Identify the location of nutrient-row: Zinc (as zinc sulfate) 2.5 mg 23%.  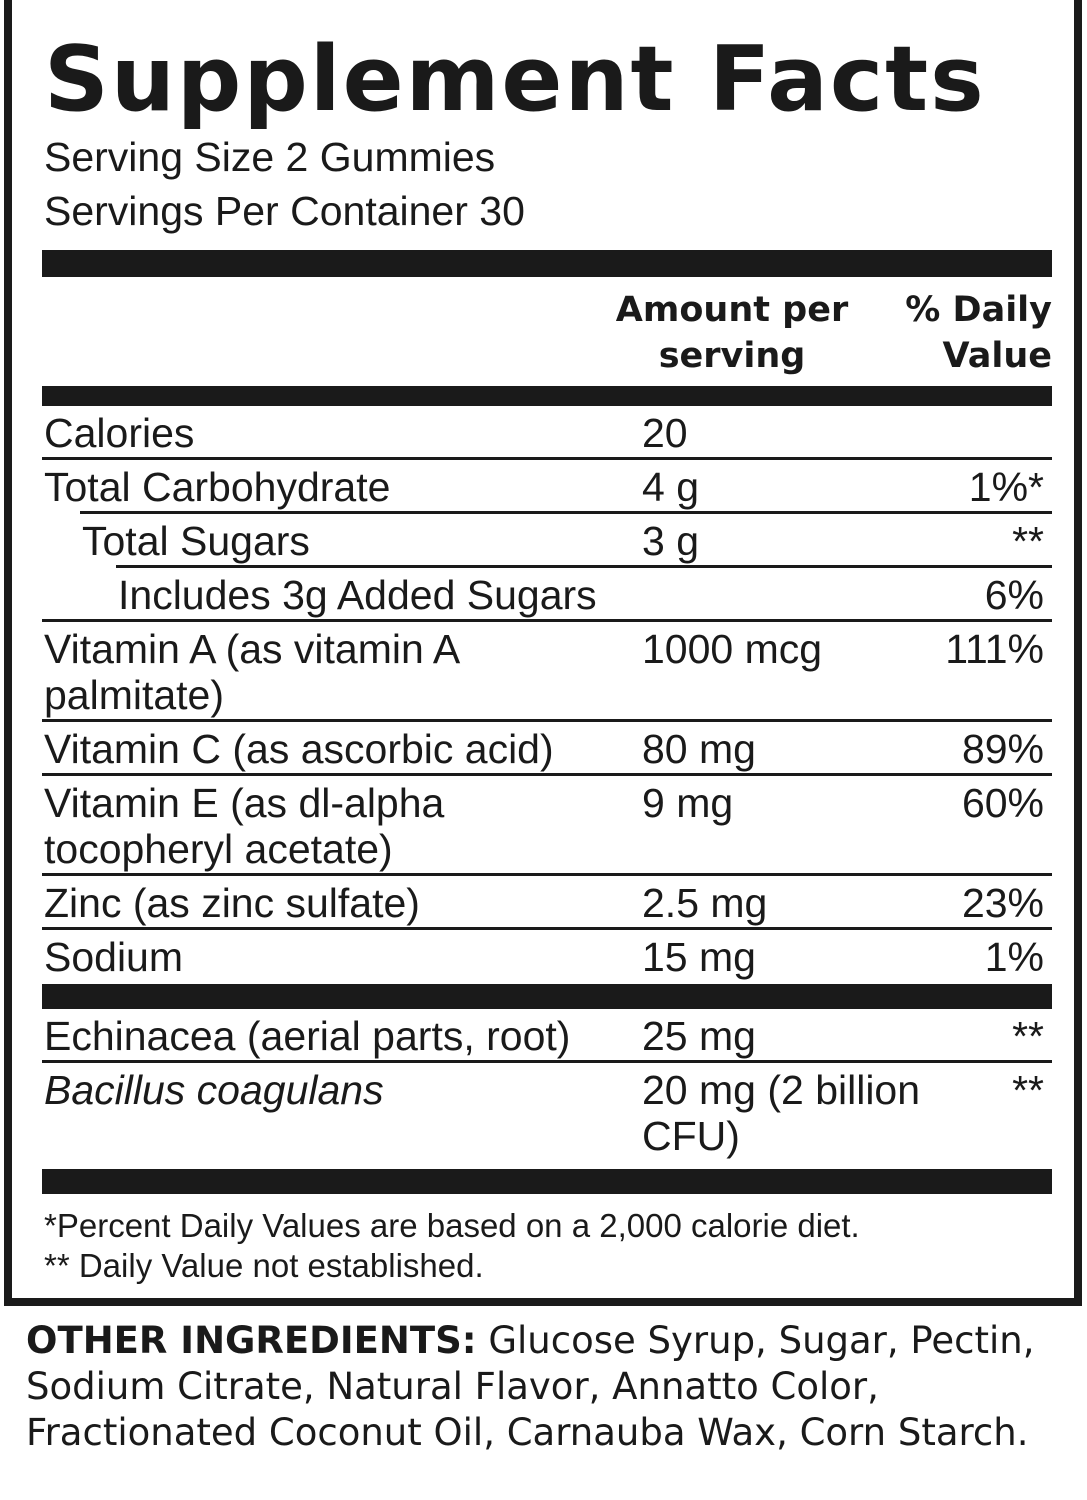
(547, 901).